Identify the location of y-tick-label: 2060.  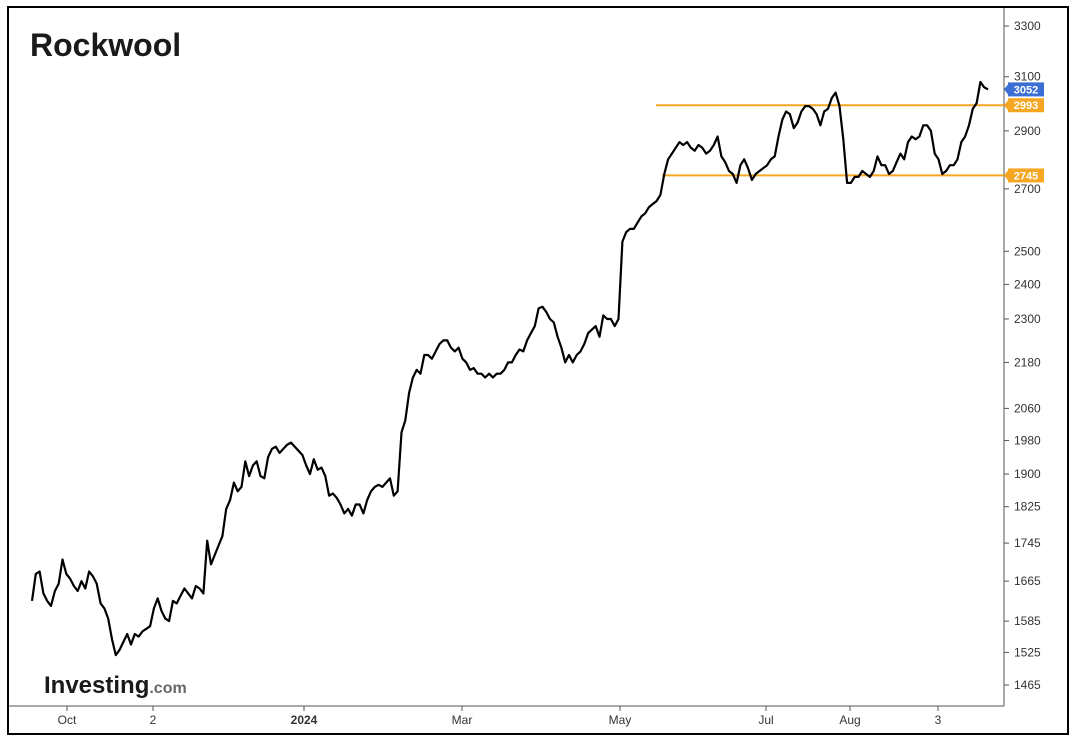
(1027, 408).